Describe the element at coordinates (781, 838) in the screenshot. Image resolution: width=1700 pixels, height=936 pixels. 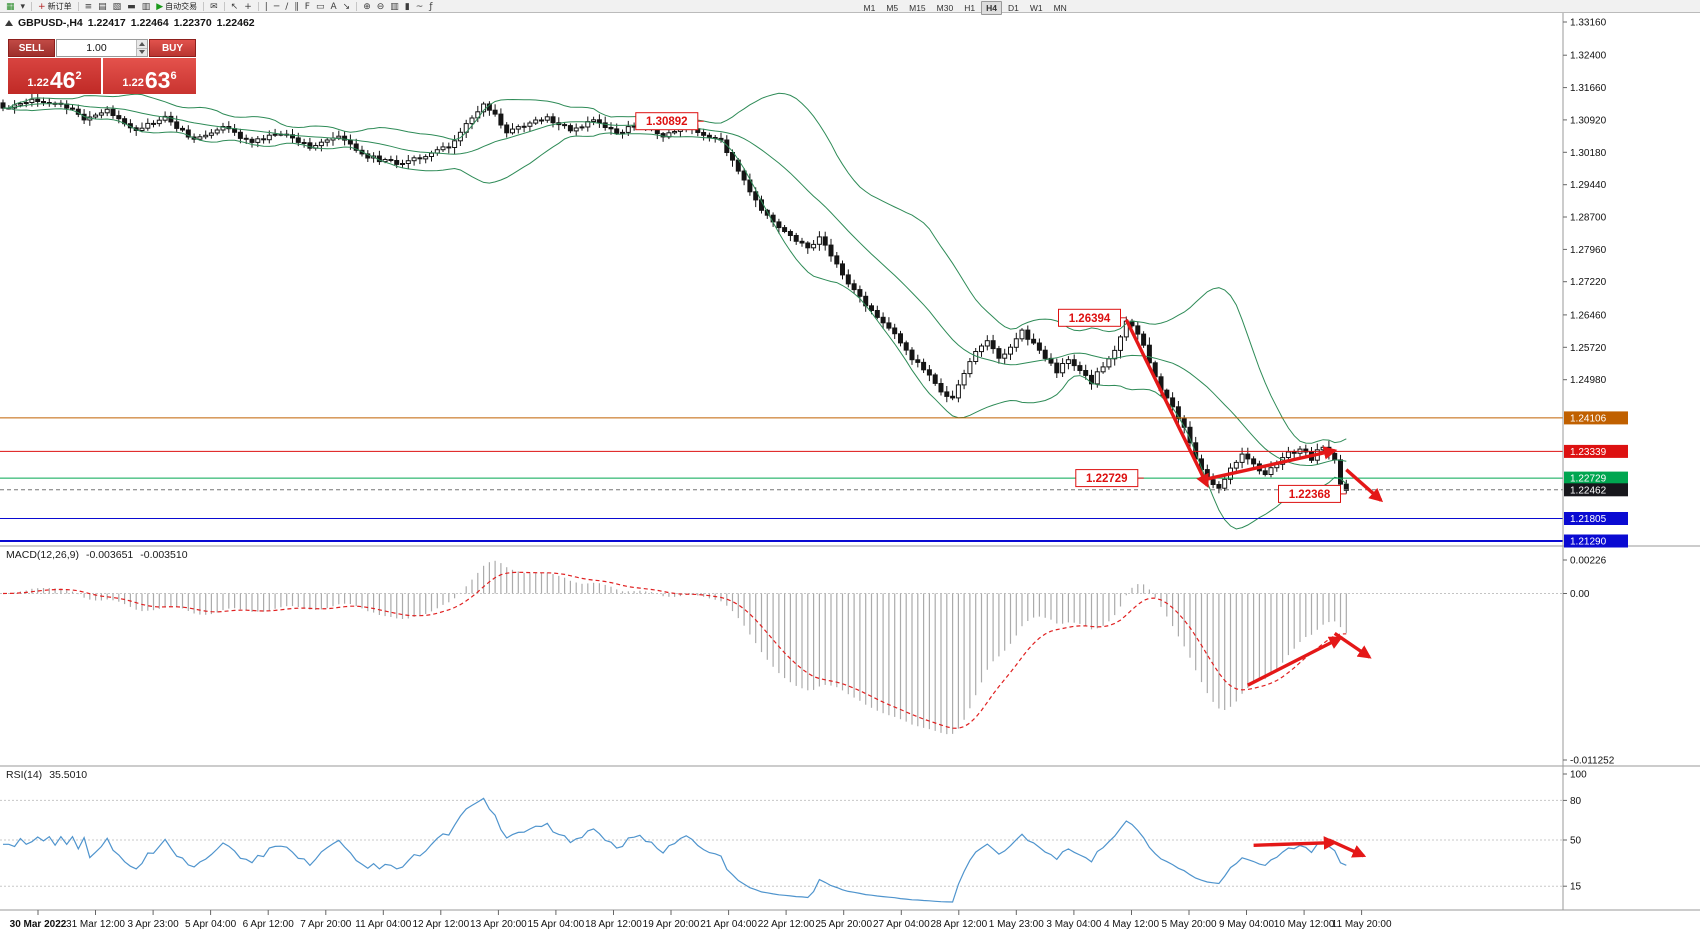
I see `rsi-plot-area` at that location.